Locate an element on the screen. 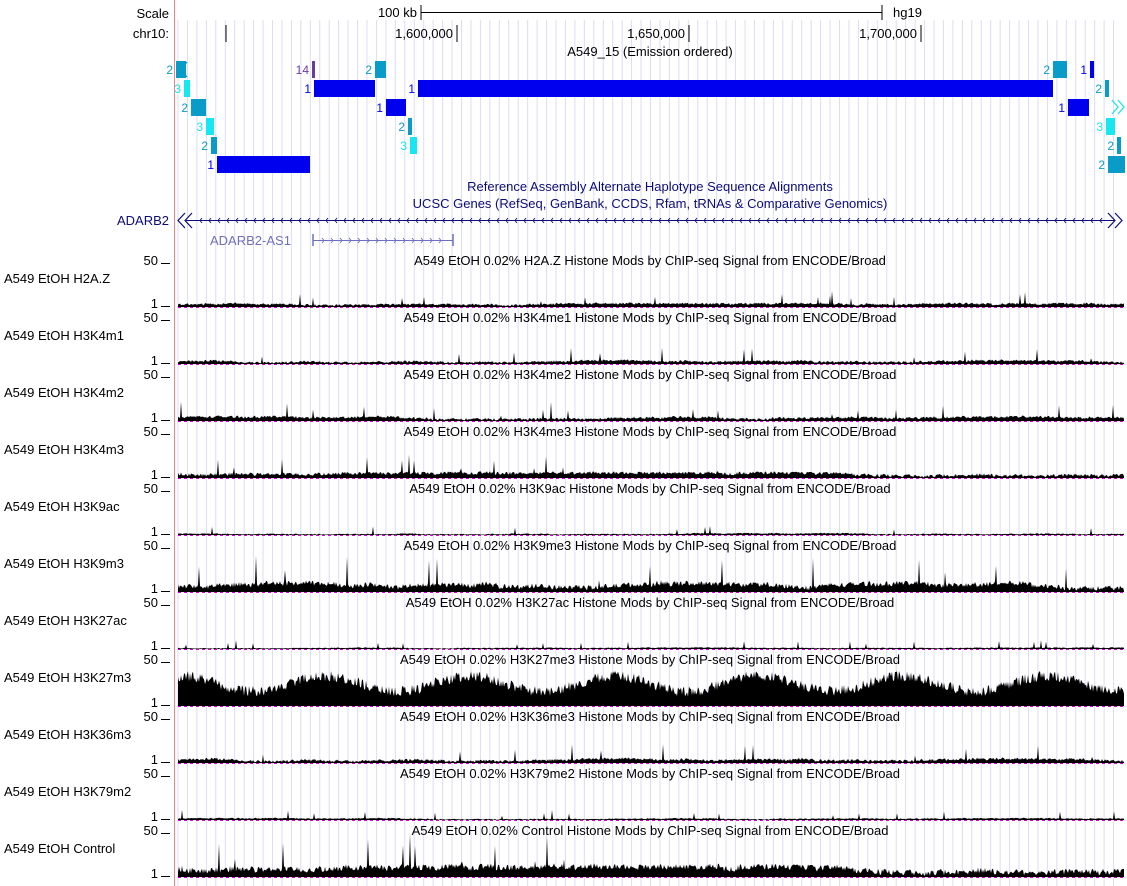 The height and width of the screenshot is (886, 1127). signal-track-label: A549 EtOH H3K4m3 is located at coordinates (64, 449).